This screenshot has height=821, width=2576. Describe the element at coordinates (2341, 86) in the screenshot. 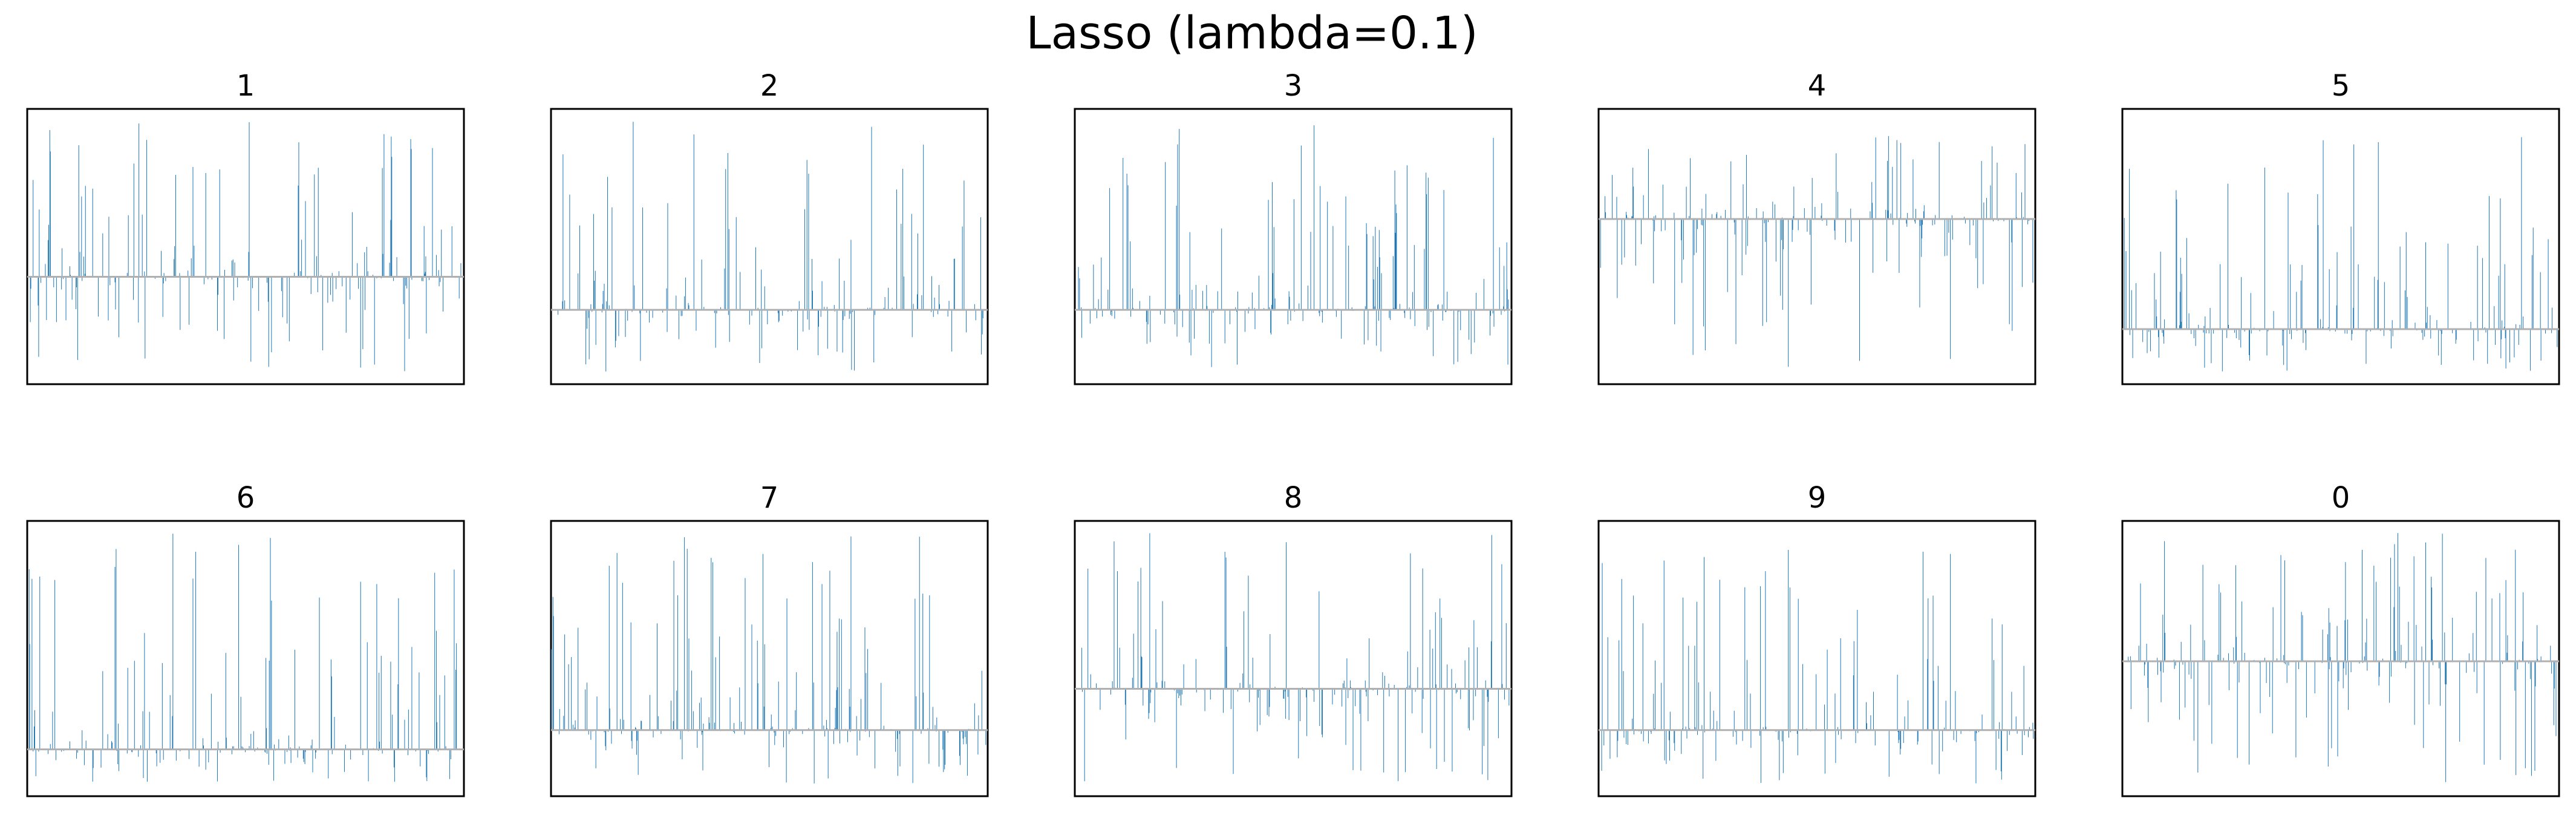

I see `subplot-title: 5` at that location.